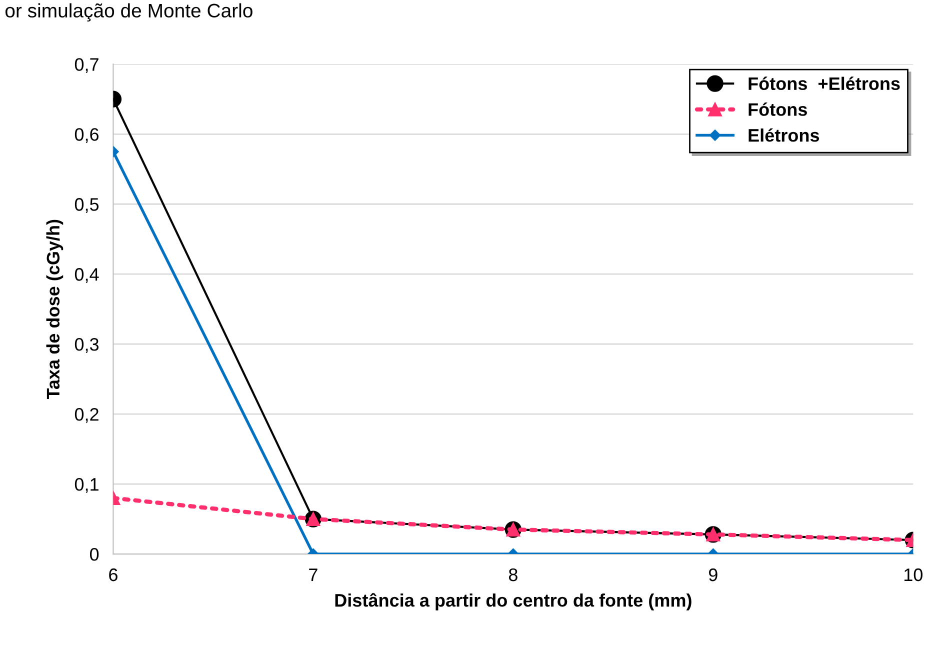 The image size is (928, 648). I want to click on legend-label: Elétrons, so click(784, 135).